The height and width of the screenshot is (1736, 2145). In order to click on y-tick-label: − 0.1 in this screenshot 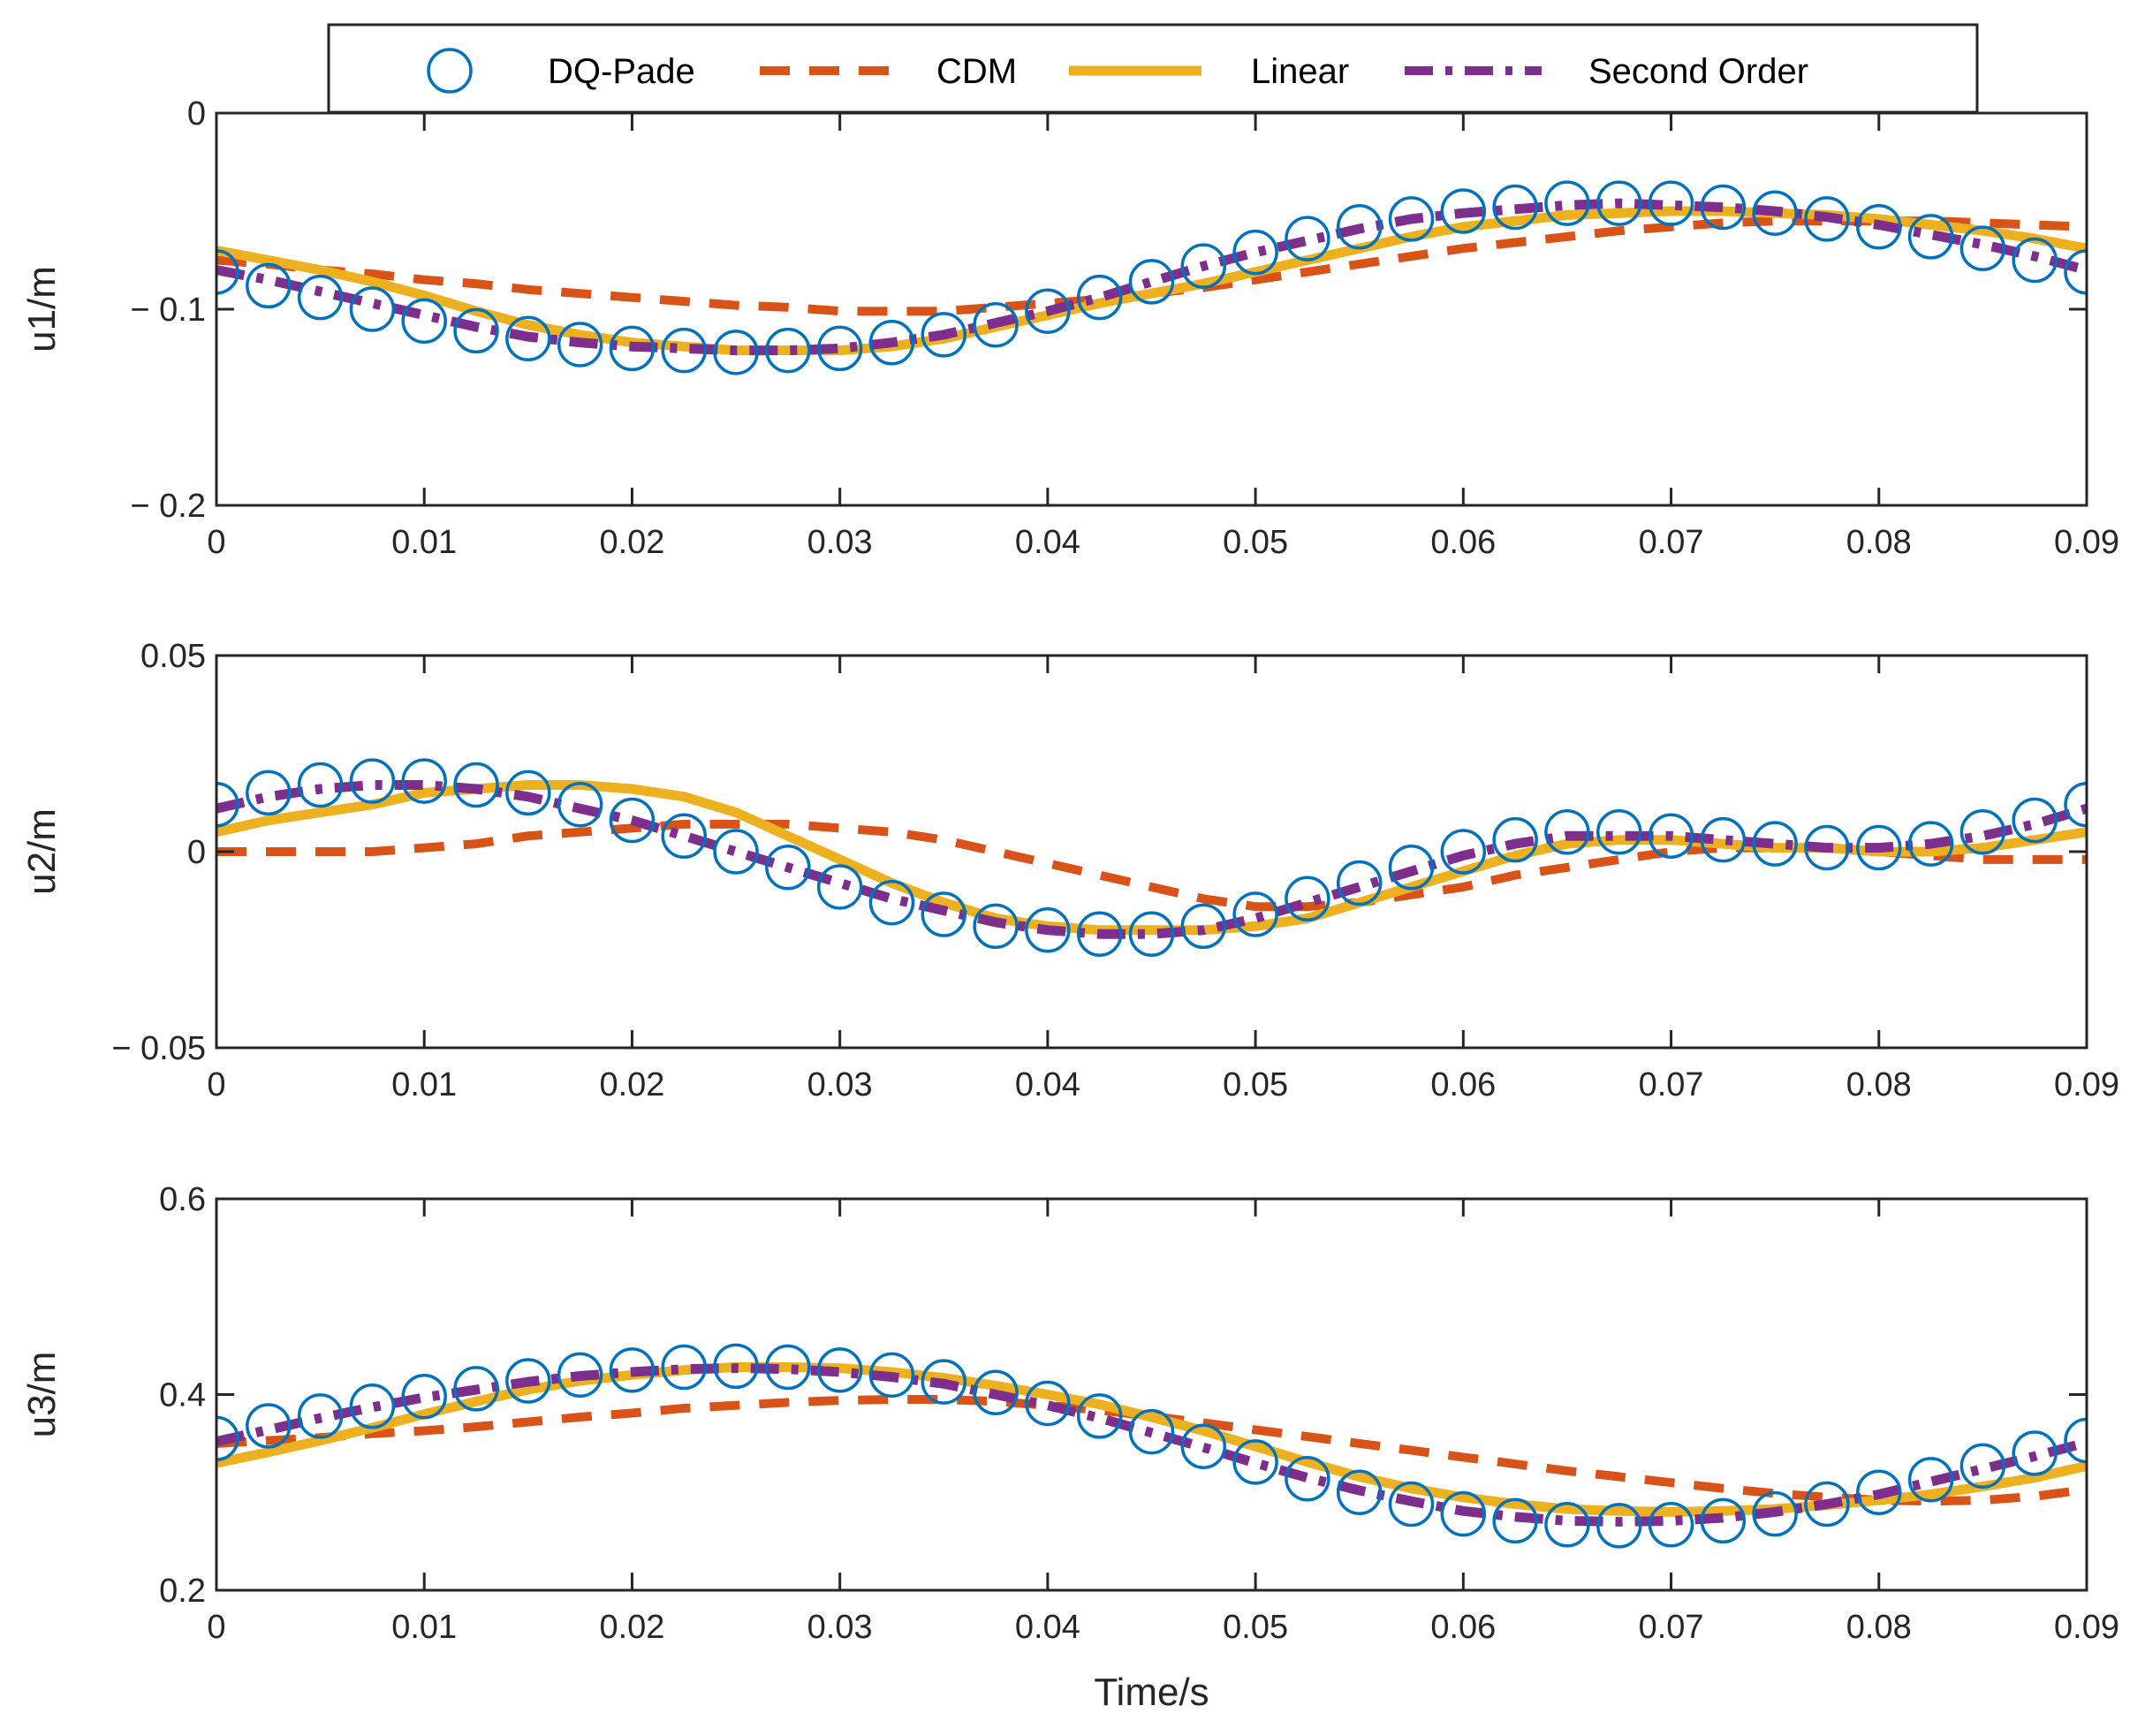, I will do `click(168, 310)`.